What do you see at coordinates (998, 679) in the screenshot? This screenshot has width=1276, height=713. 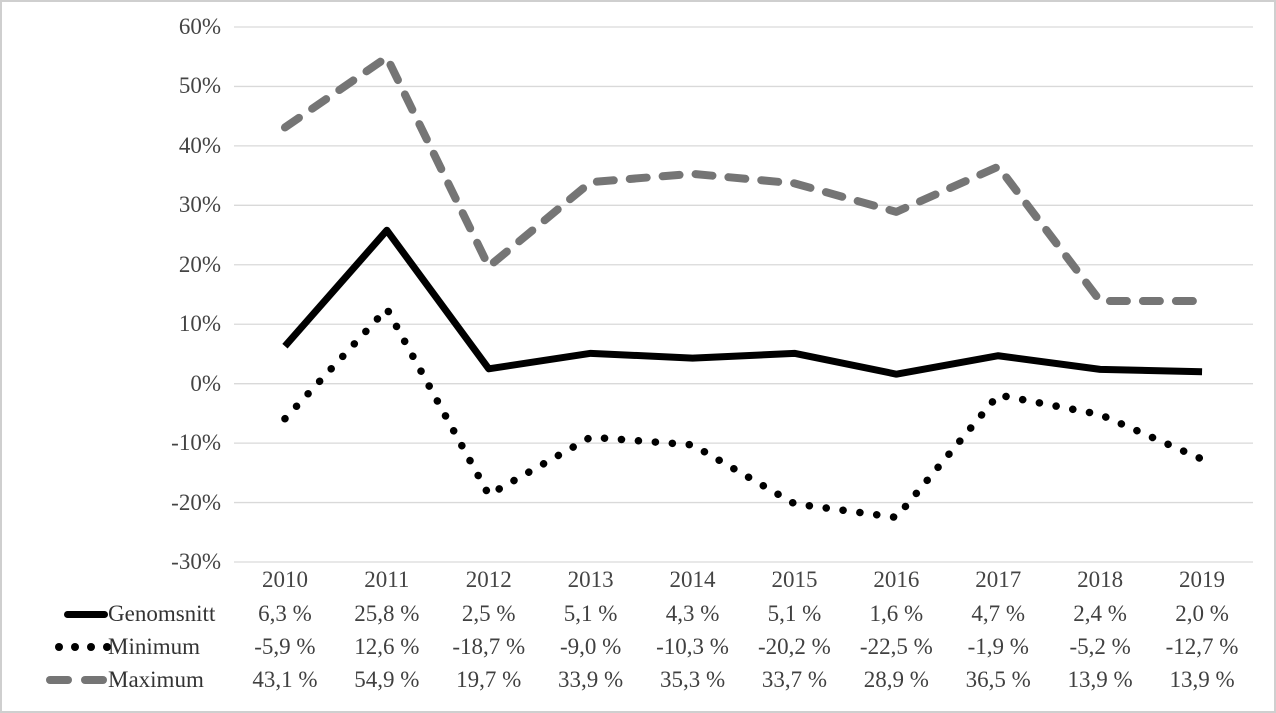 I see `table-value-cell: 36,5 %` at bounding box center [998, 679].